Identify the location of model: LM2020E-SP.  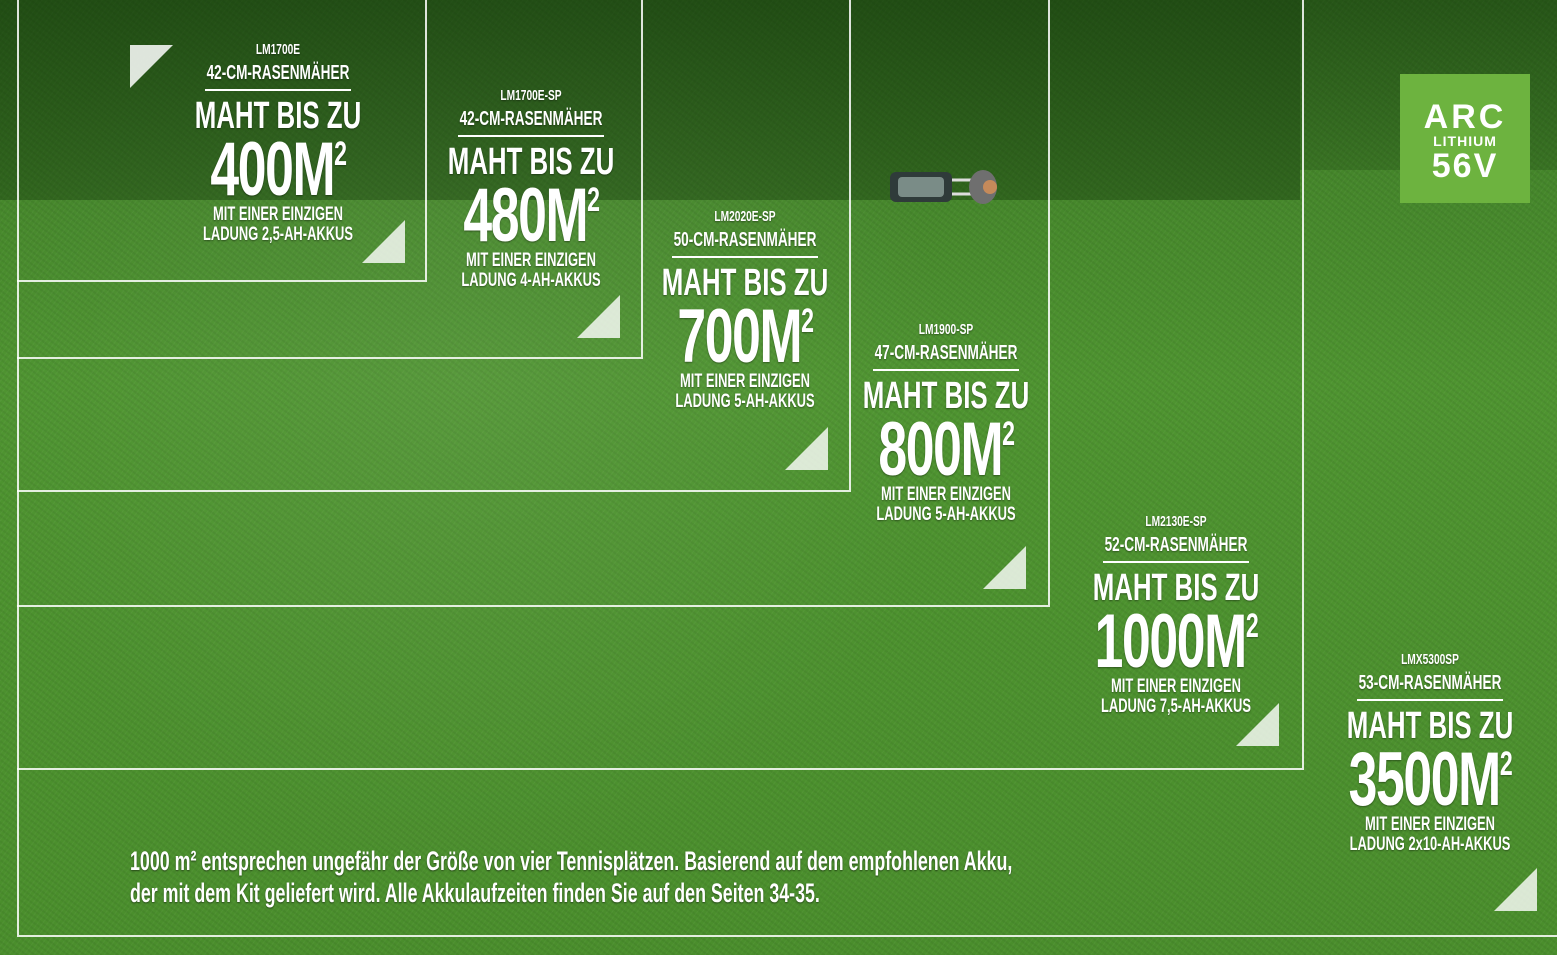
(745, 216).